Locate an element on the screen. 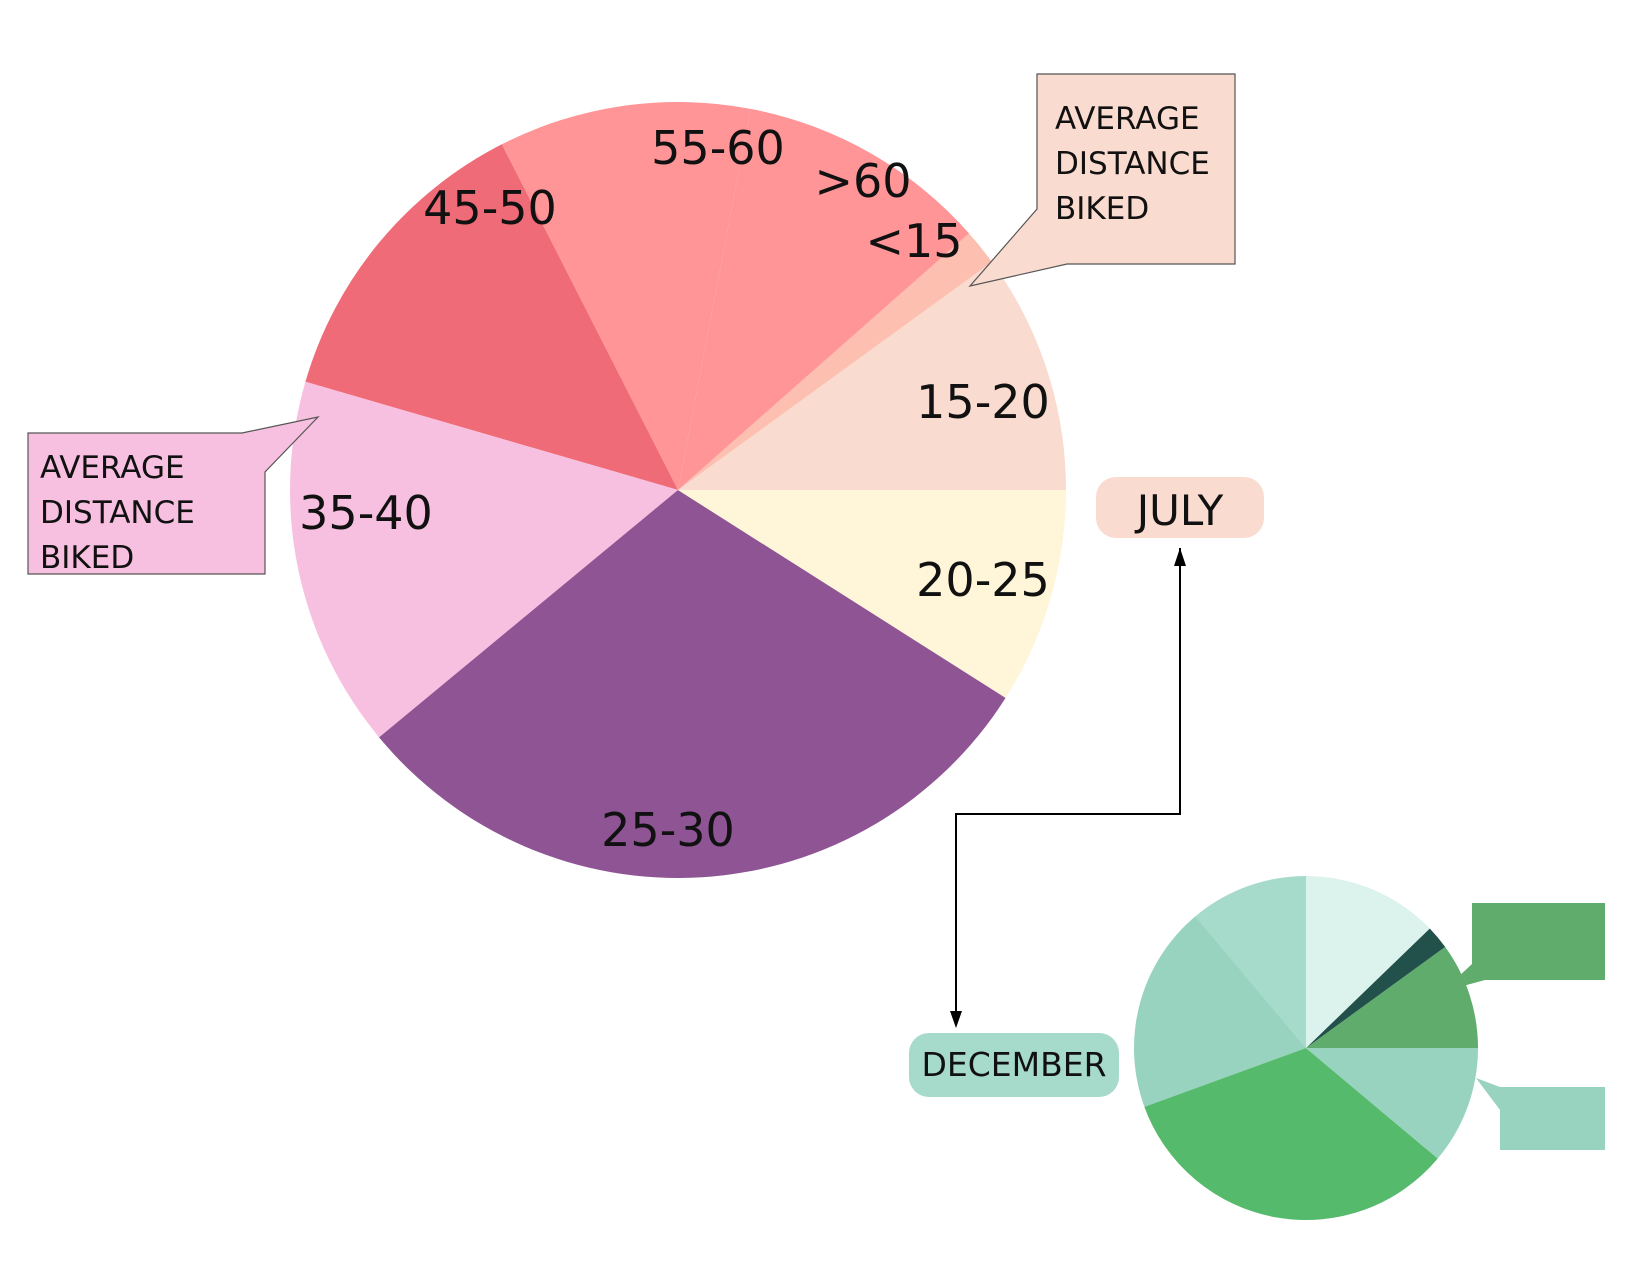 The image size is (1651, 1275). december-callout-bottom is located at coordinates (1540, 1114).